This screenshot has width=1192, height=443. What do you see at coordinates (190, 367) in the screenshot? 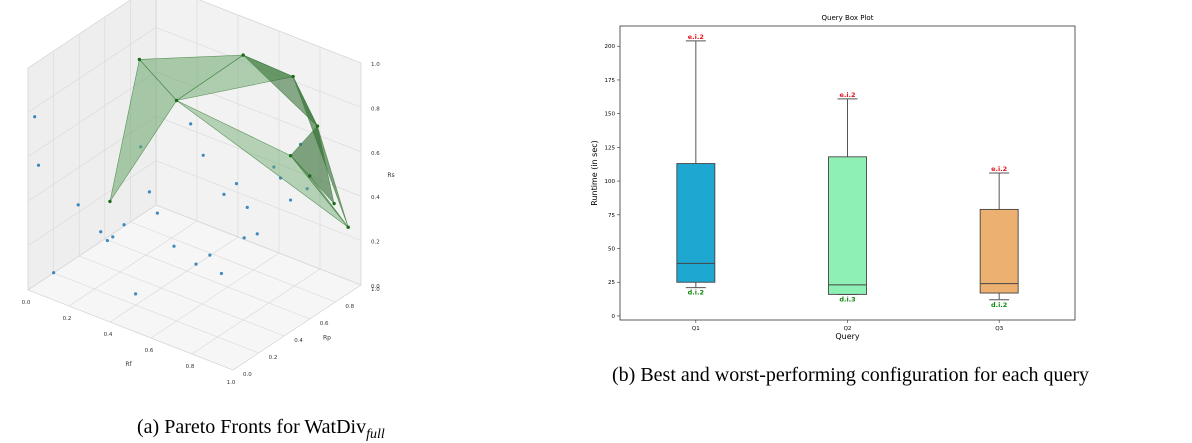
I see `x-tick-label: 0.8` at bounding box center [190, 367].